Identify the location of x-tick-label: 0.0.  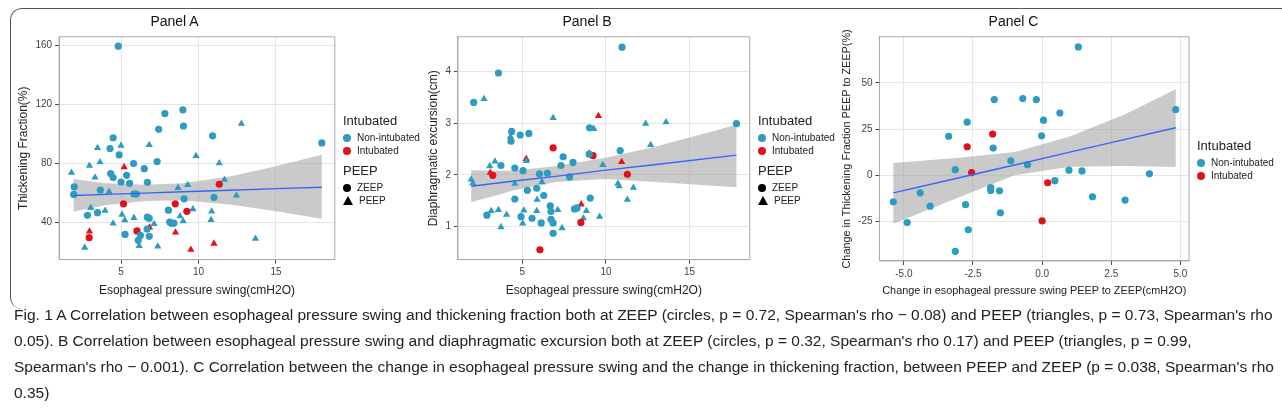
(1042, 273).